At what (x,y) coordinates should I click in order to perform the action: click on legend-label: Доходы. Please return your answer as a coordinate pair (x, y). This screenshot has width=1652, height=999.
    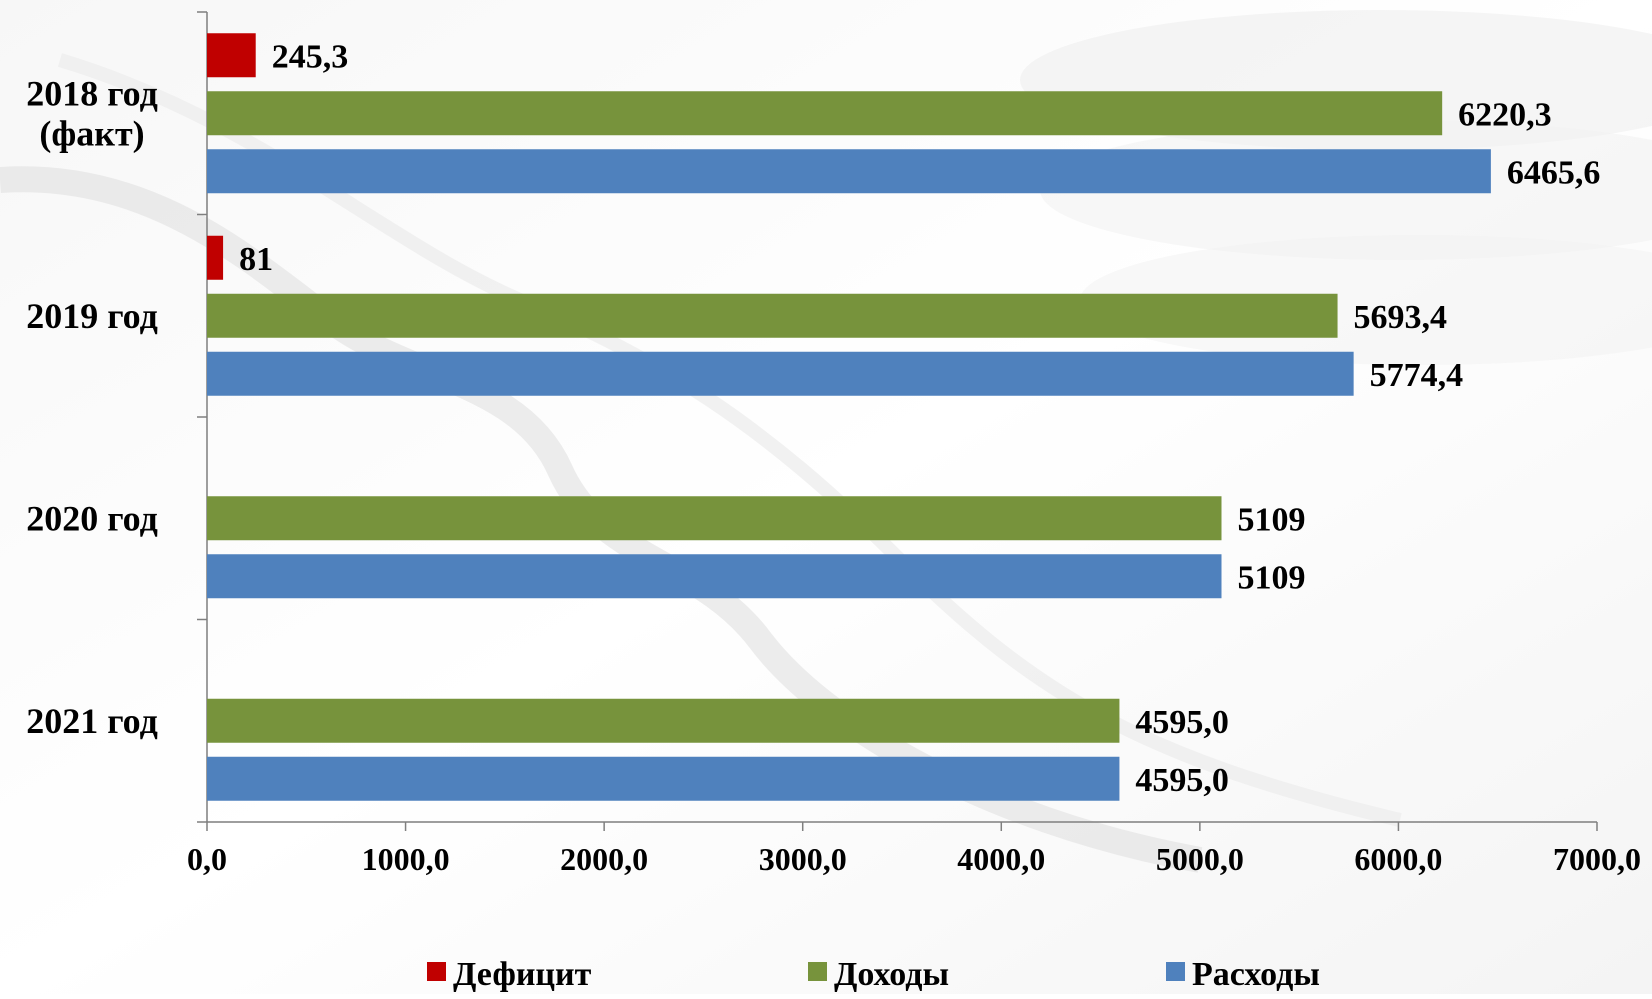
    Looking at the image, I should click on (891, 974).